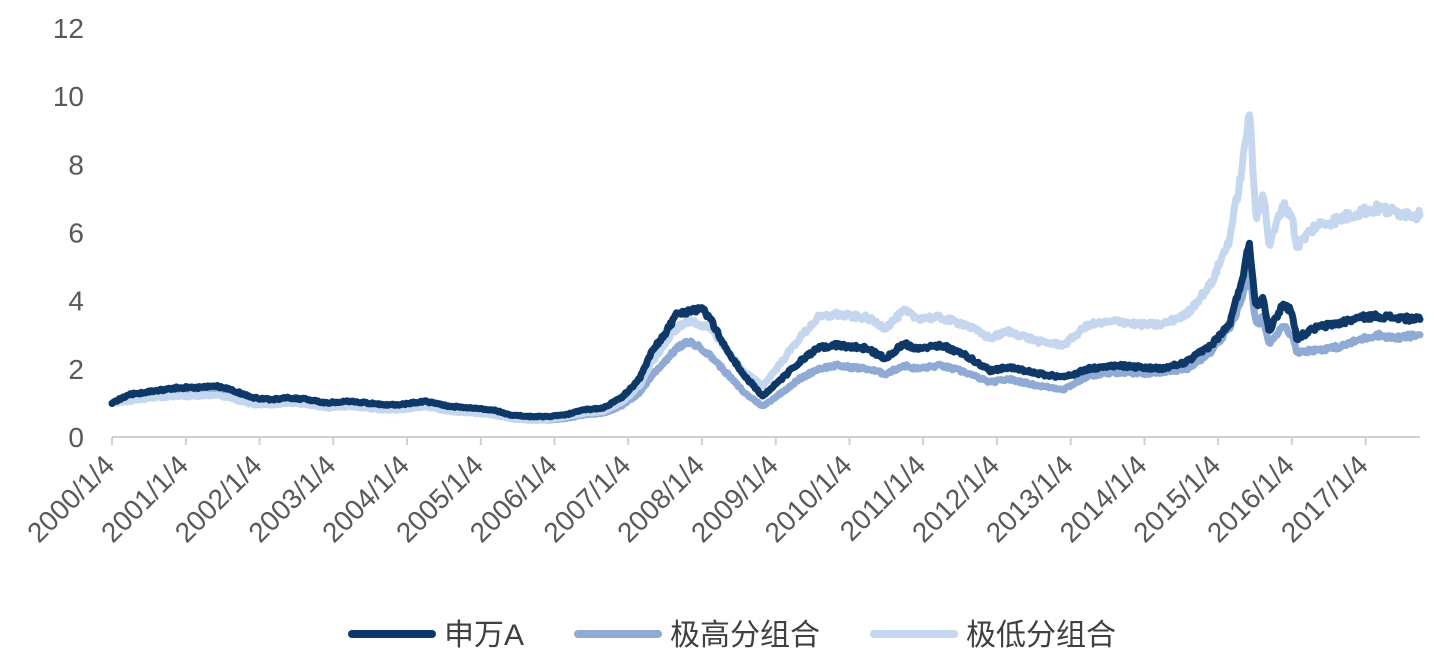 The height and width of the screenshot is (663, 1434). I want to click on y-tick-label: 10, so click(68, 96).